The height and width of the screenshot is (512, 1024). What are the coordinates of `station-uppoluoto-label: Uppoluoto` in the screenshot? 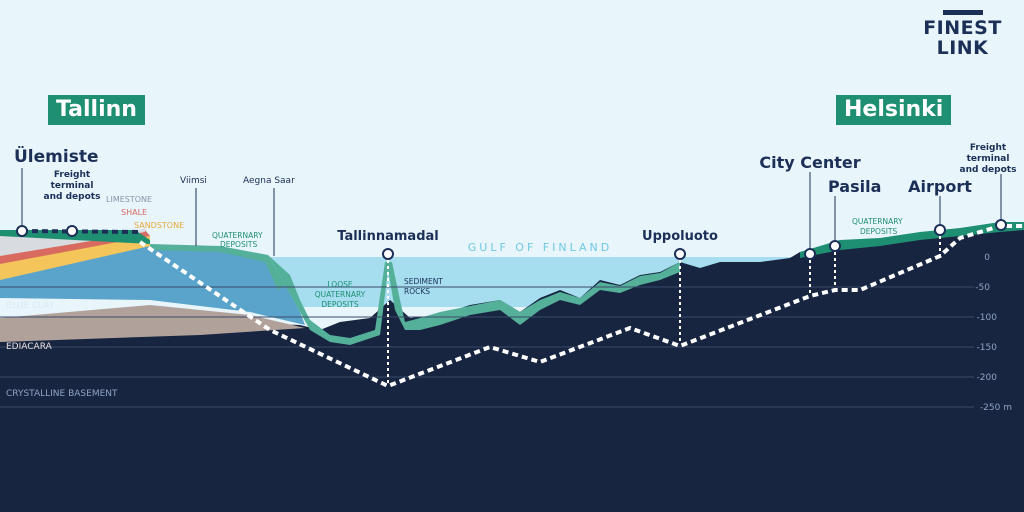 It's located at (680, 236).